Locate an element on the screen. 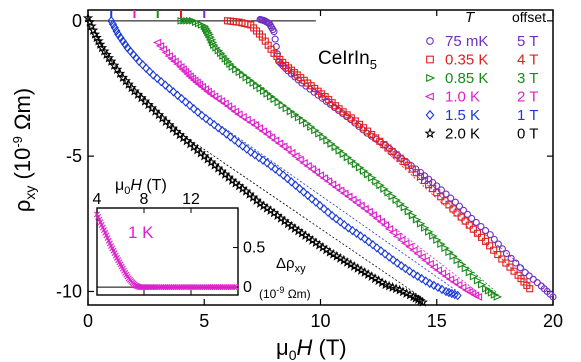 This screenshot has height=362, width=581. legend-marker is located at coordinates (429, 96).